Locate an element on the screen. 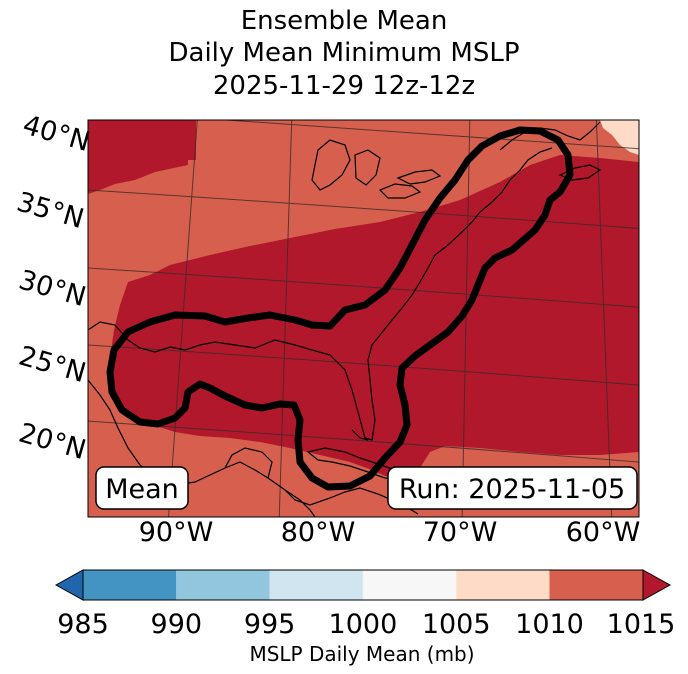 This screenshot has width=688, height=674. mean-box-text: Mean is located at coordinates (142, 489).